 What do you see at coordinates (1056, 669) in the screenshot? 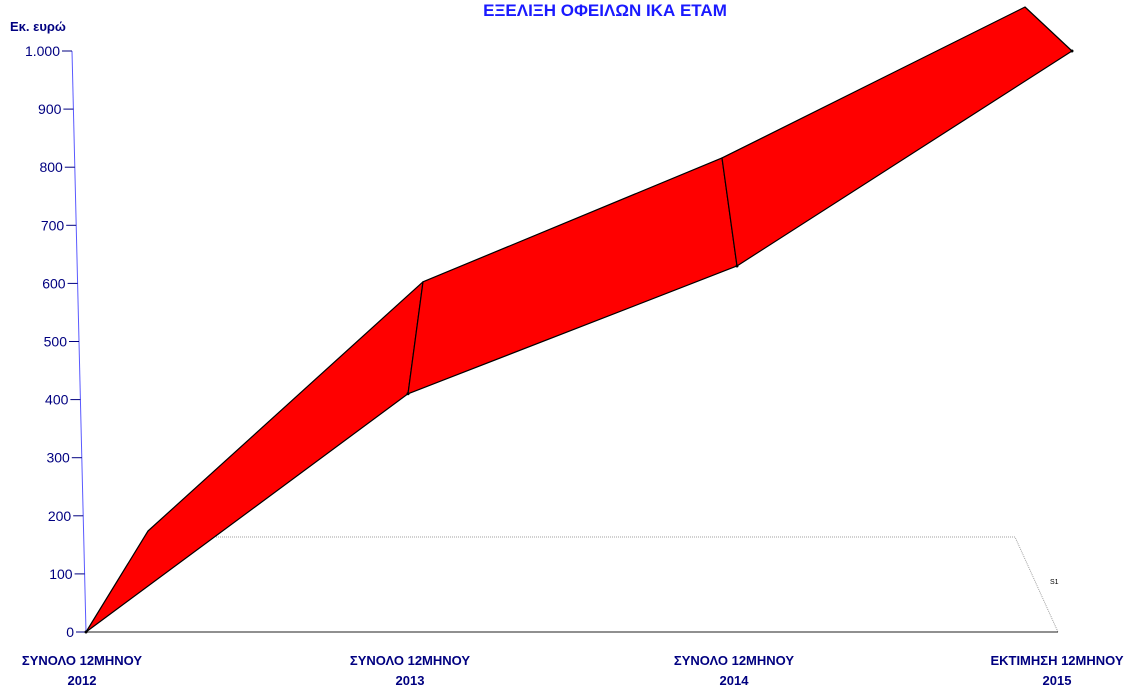
I see `x-tick-label: ΕΚΤΙΜΗΣΗ 12ΜΗΝΟΥ 2015` at bounding box center [1056, 669].